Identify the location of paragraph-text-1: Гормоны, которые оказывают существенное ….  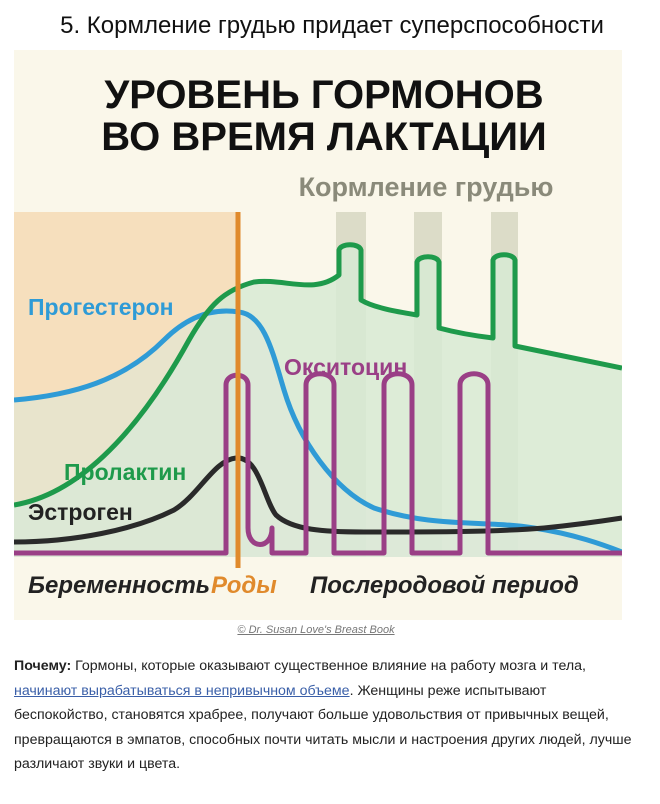
(328, 666).